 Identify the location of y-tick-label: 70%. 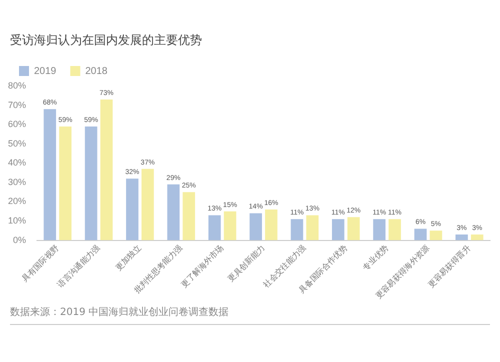
(17, 105).